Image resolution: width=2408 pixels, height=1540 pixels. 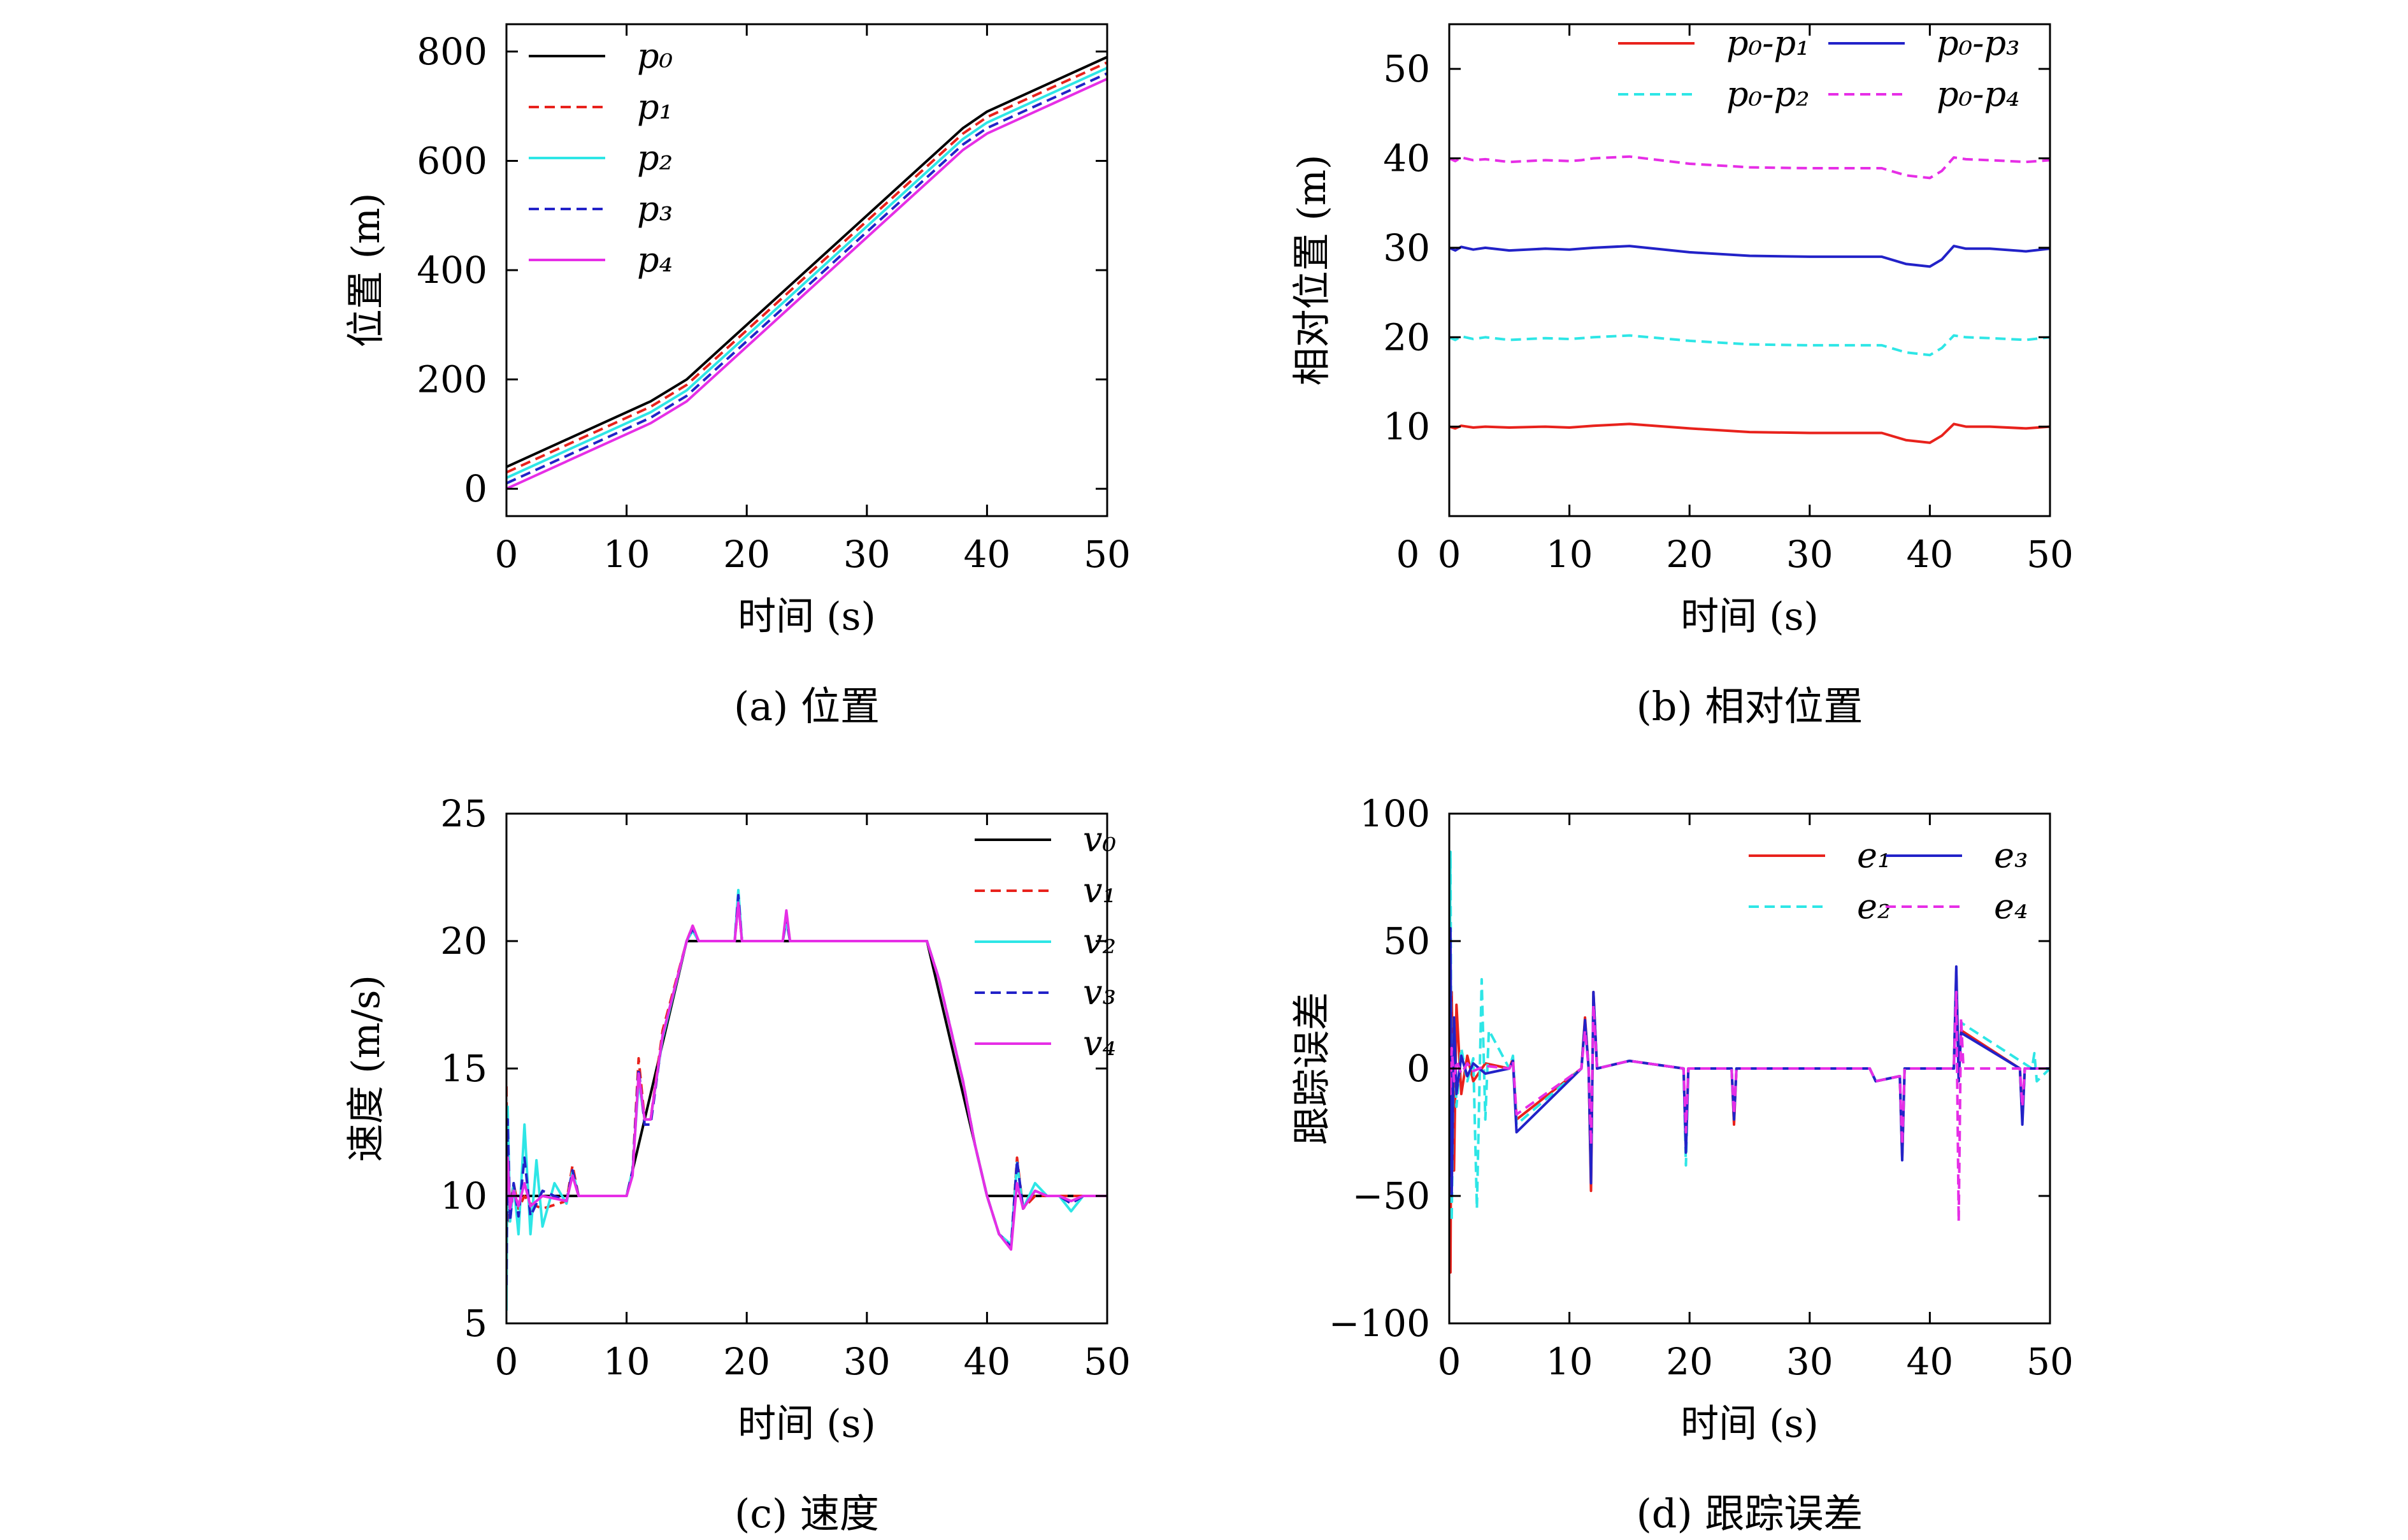 What do you see at coordinates (452, 160) in the screenshot?
I see `y-tick-label: 600` at bounding box center [452, 160].